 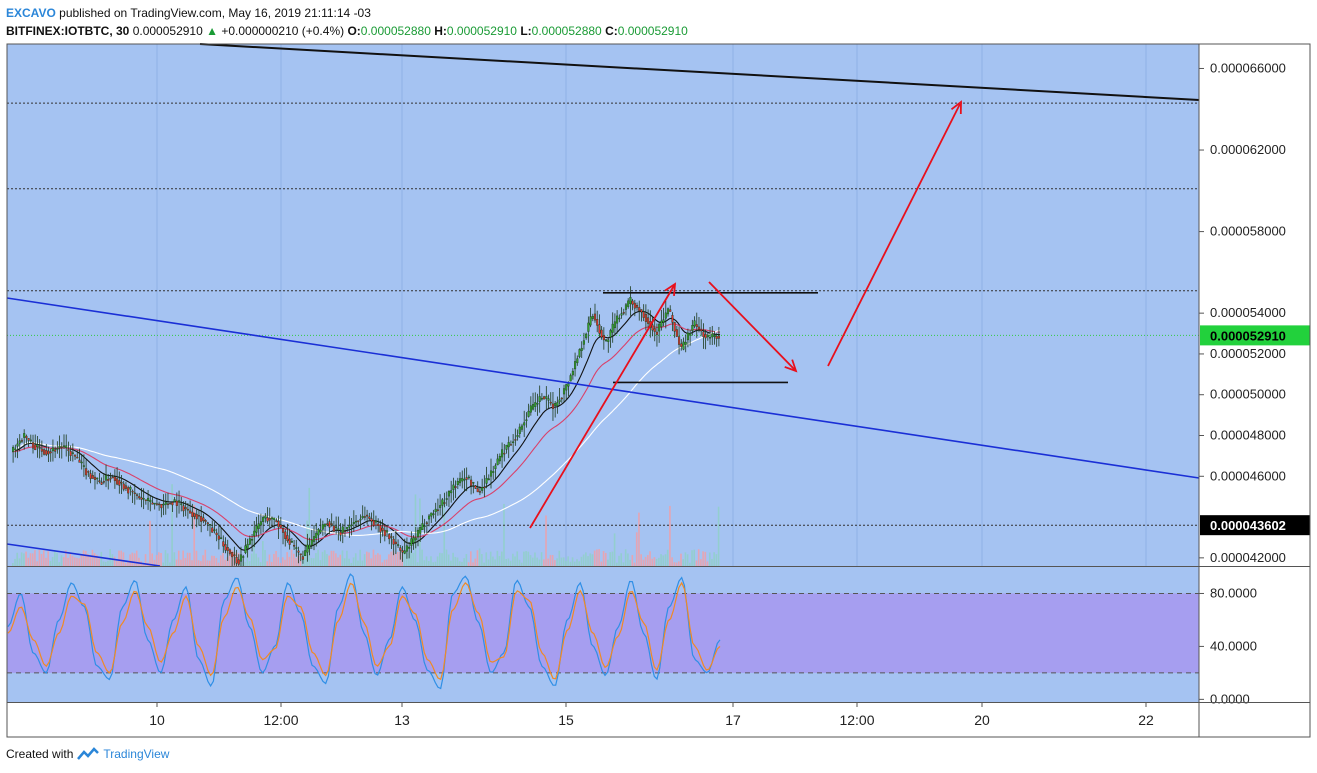 What do you see at coordinates (651, 715) in the screenshot?
I see `time-axis: 10 12:00 13 15 17 12:00 20 22` at bounding box center [651, 715].